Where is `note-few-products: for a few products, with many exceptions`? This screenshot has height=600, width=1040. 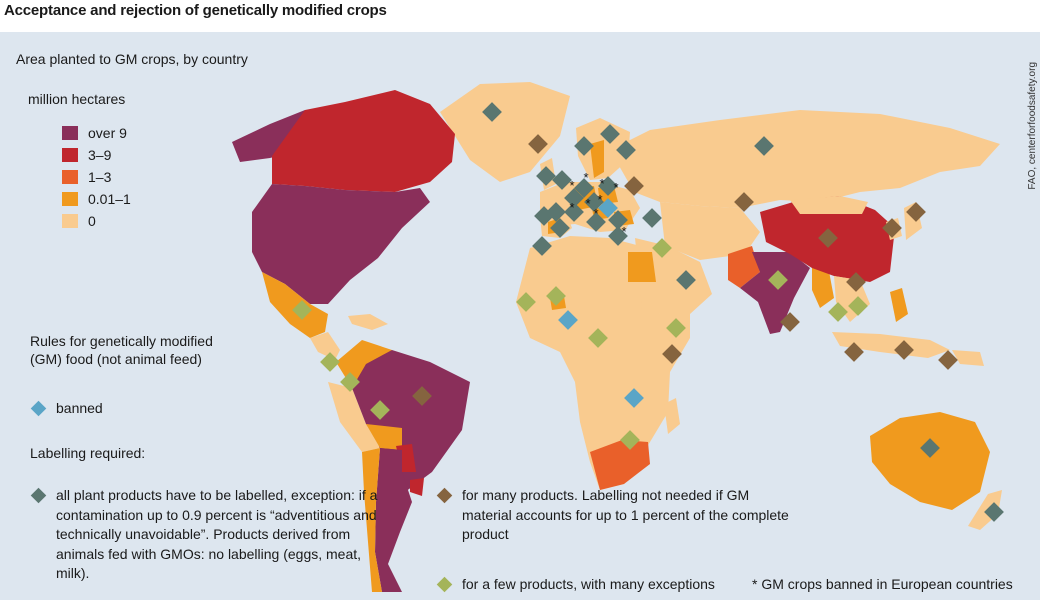 note-few-products: for a few products, with many exceptions is located at coordinates (614, 585).